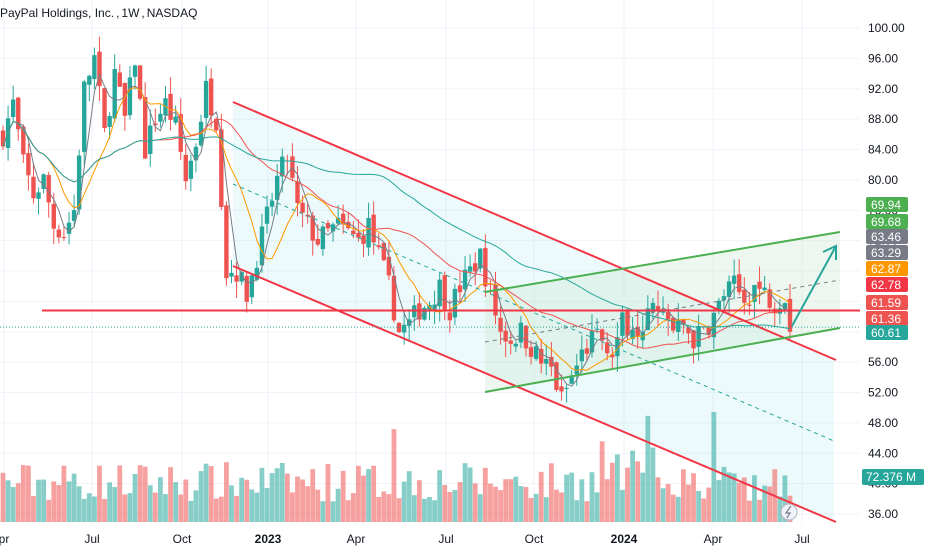 The height and width of the screenshot is (555, 932). What do you see at coordinates (883, 150) in the screenshot?
I see `y-tick-label: 84.00` at bounding box center [883, 150].